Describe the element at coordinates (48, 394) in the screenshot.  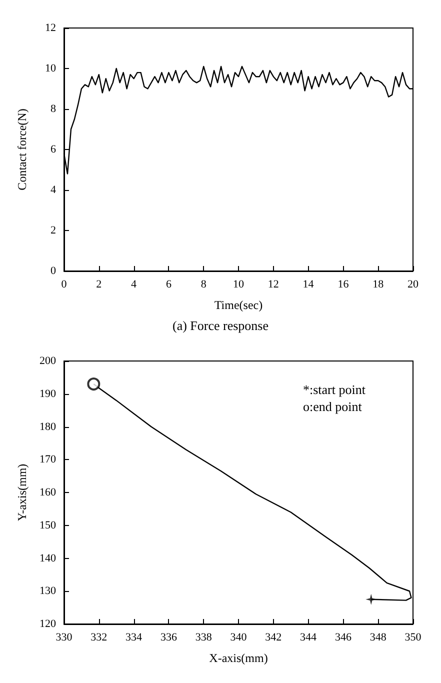
I see `y-tick-label: 190` at that location.